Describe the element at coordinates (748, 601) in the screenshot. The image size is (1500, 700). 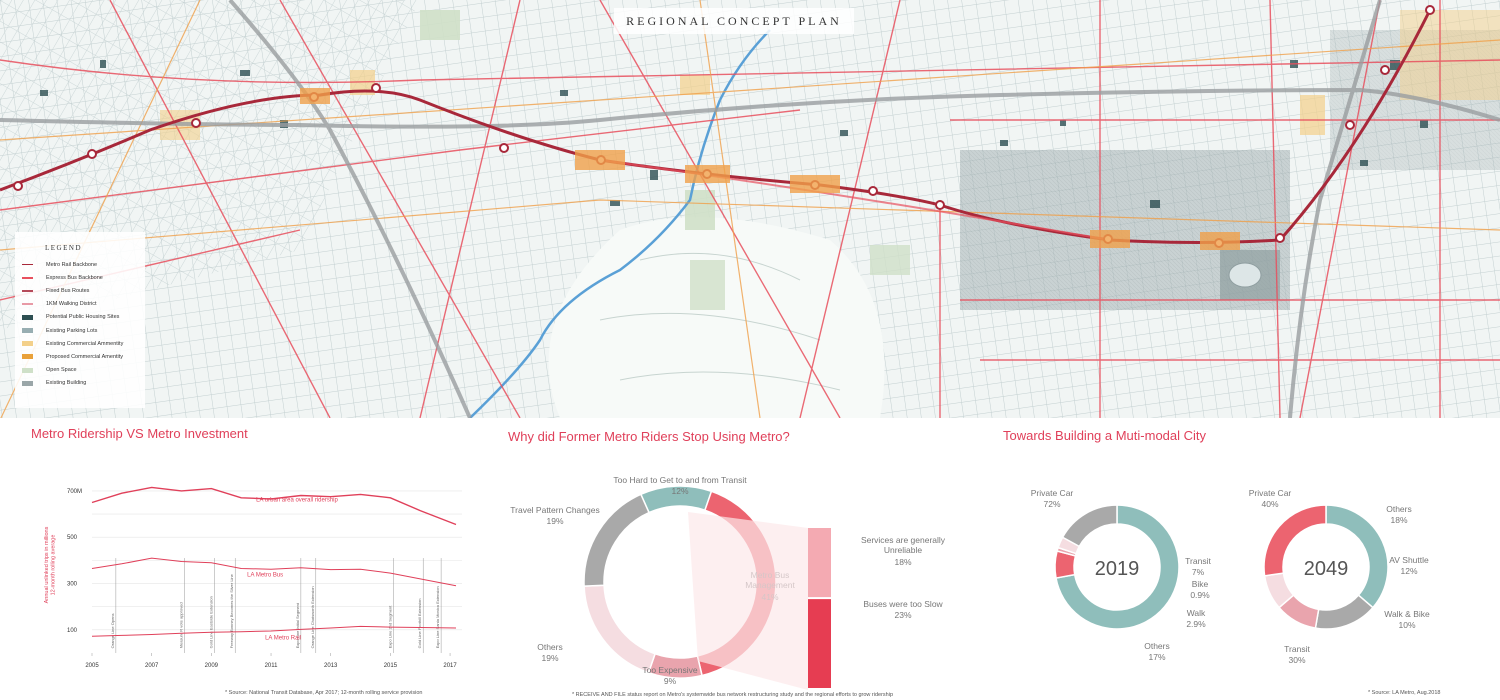
I see `breakdown-connector` at that location.